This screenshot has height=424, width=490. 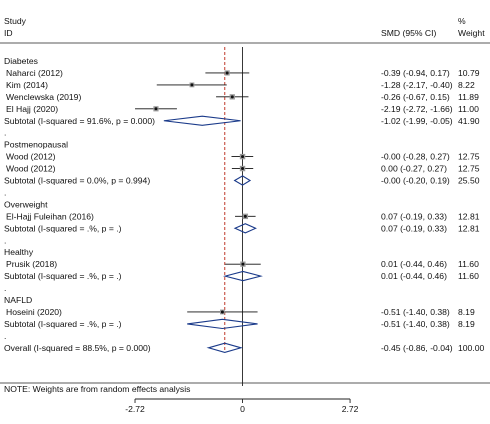 I want to click on weight-text: 41.90, so click(x=469, y=121).